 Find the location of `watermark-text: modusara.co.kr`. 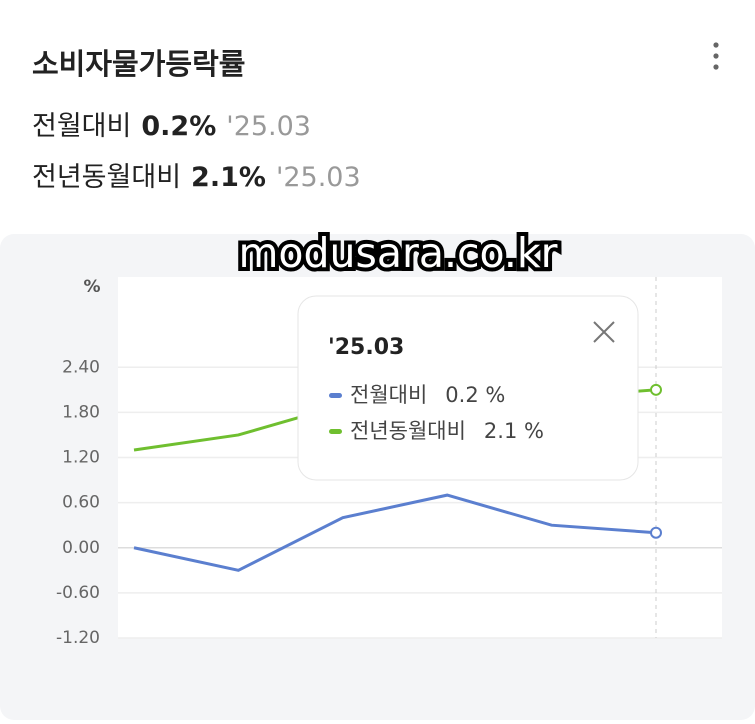

watermark-text: modusara.co.kr is located at coordinates (397, 253).